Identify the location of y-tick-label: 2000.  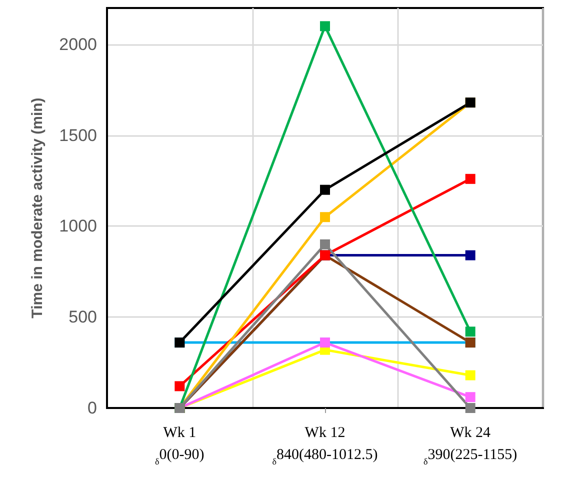
(78, 44).